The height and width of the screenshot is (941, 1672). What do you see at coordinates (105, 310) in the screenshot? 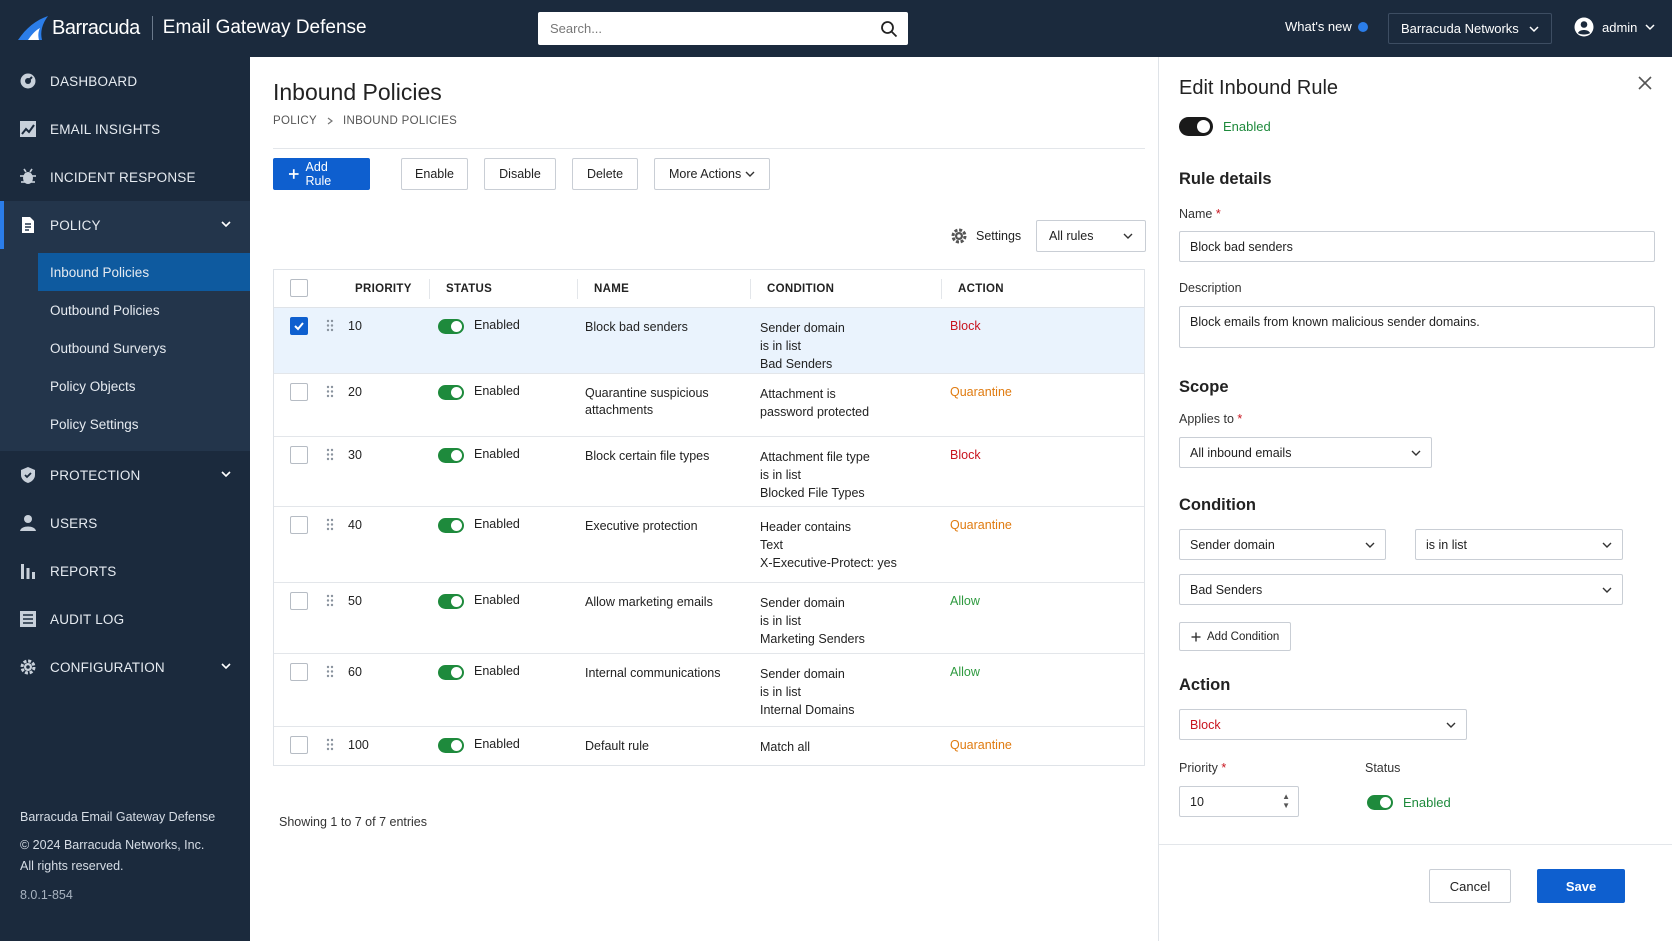
I see `sidebar-subitem-outbound-policies: Outbound Policies` at bounding box center [105, 310].